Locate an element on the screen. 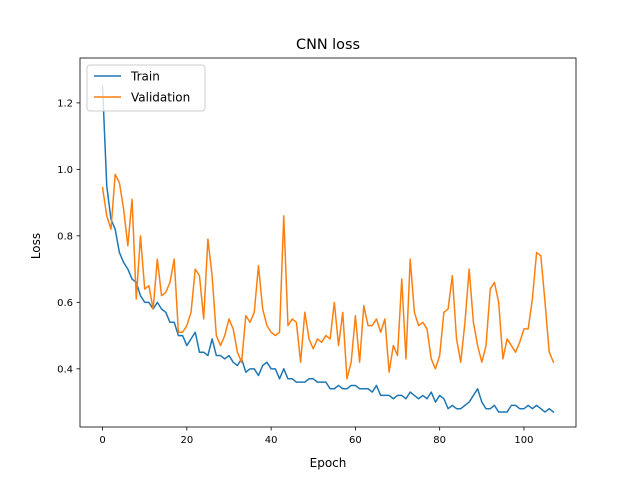  y-tick-label: 0.4 is located at coordinates (65, 369).